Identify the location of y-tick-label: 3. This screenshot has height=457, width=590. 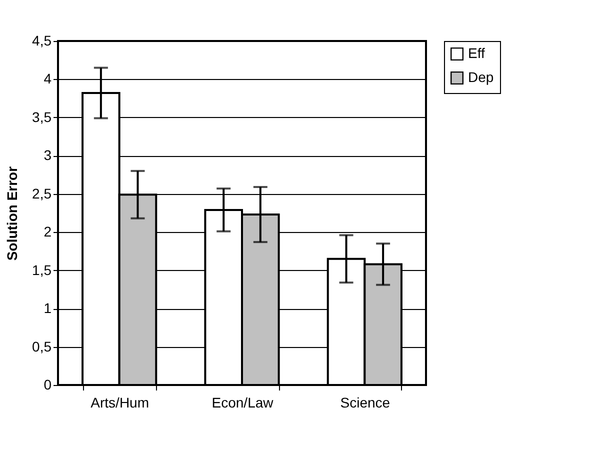
(48, 155).